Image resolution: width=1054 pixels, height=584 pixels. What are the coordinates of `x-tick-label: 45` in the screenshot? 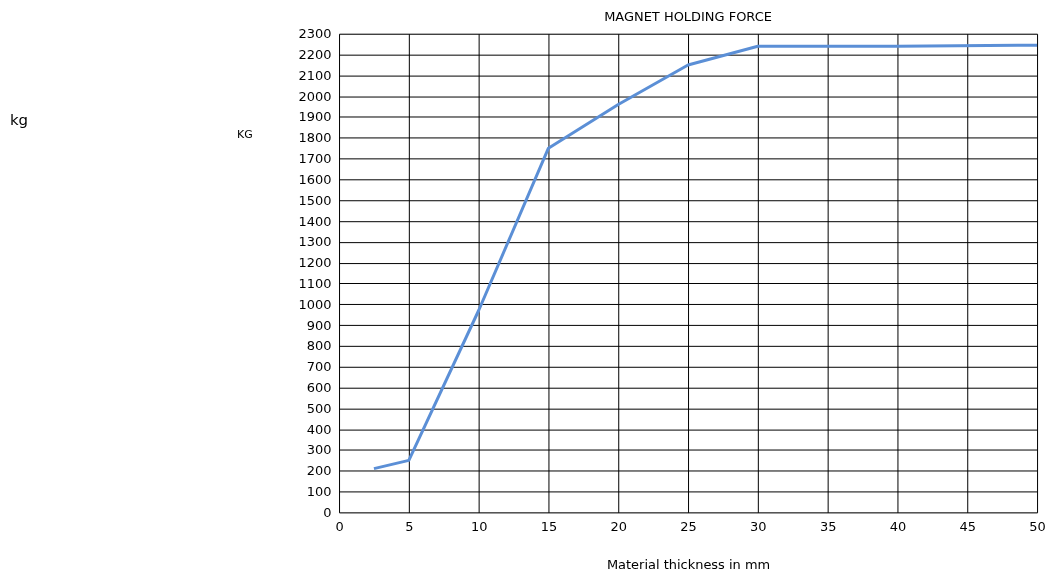 It's located at (967, 526).